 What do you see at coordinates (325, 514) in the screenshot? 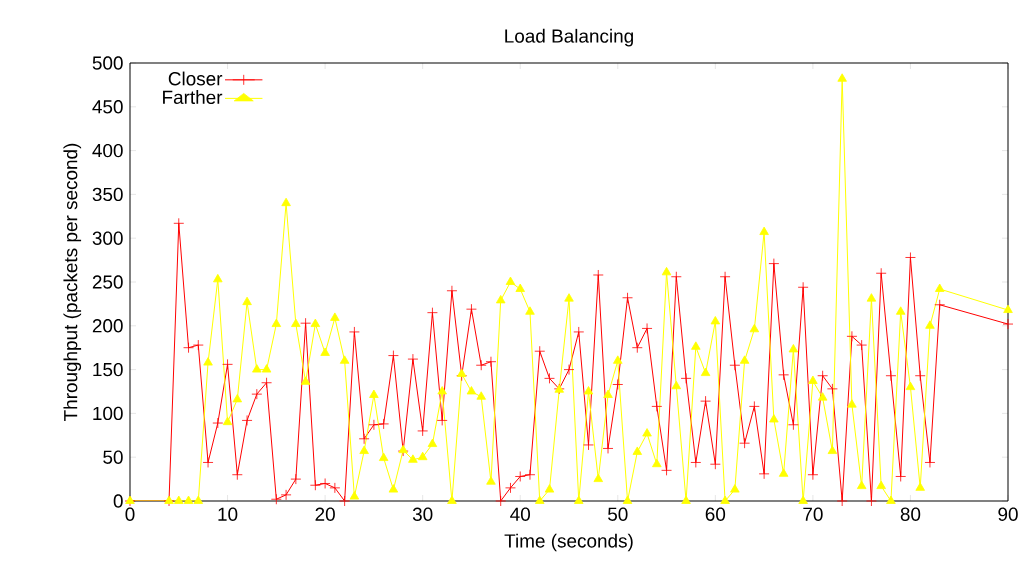
I see `x-tick-label: 20` at bounding box center [325, 514].